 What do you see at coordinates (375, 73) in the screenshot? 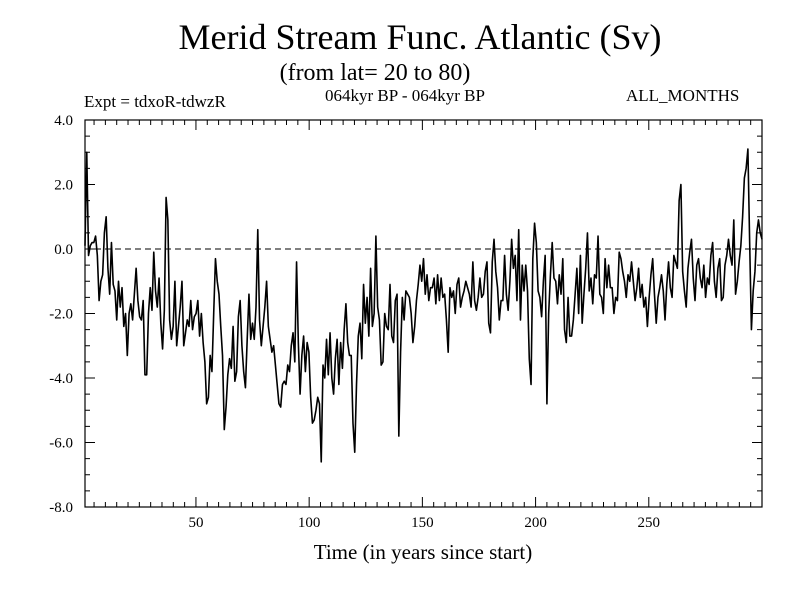
I see `chart-subtitle: (from lat= 20 to 80)` at bounding box center [375, 73].